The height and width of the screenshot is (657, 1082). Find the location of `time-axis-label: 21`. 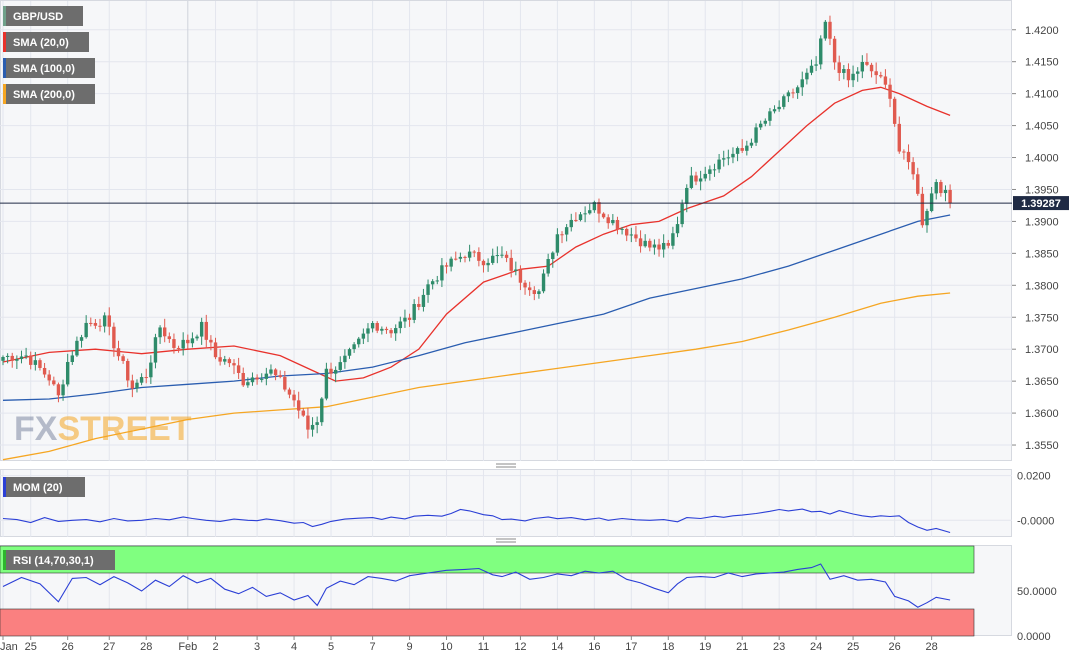

time-axis-label: 21 is located at coordinates (742, 647).